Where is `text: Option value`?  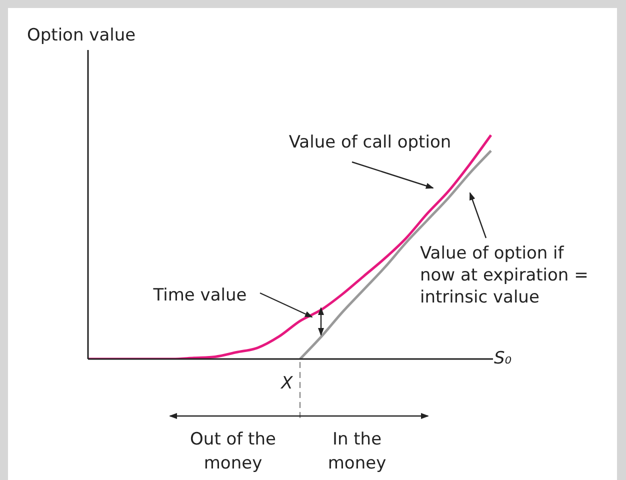 text: Option value is located at coordinates (81, 35).